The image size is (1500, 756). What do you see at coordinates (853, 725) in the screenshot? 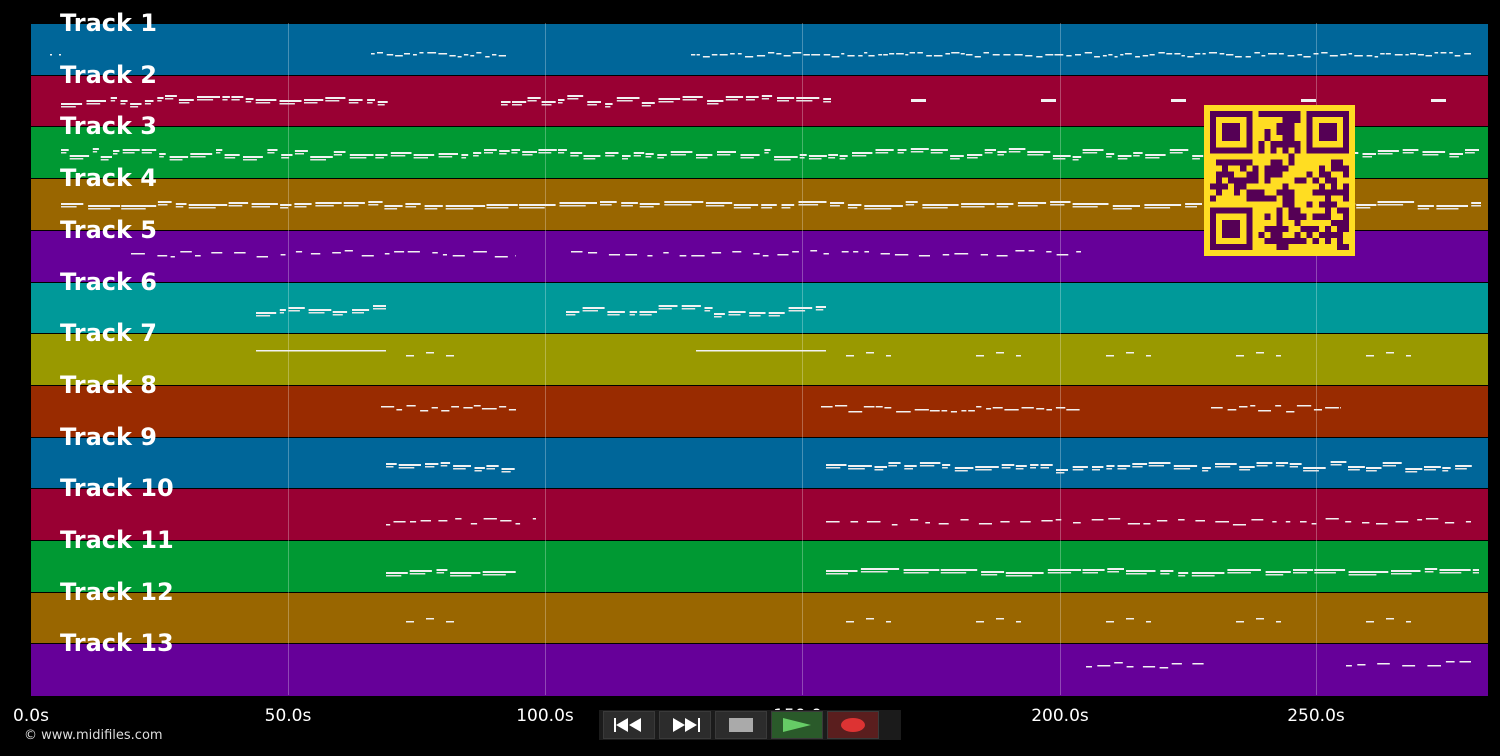
I see `record-button` at bounding box center [853, 725].